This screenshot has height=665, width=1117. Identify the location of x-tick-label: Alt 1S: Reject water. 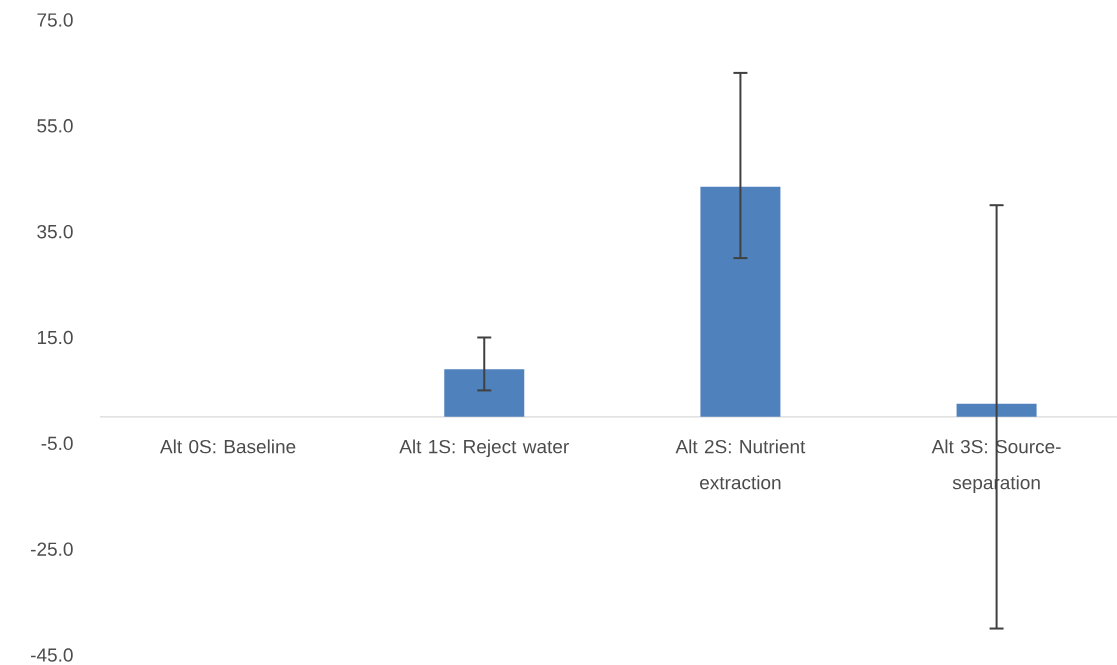
(484, 448).